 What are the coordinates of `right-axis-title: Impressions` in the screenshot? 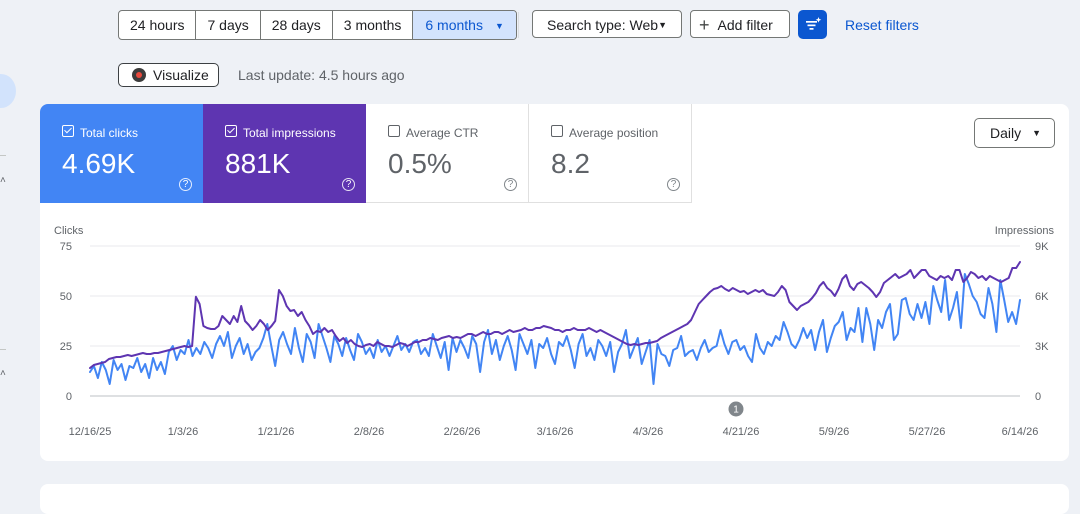 It's located at (1025, 231).